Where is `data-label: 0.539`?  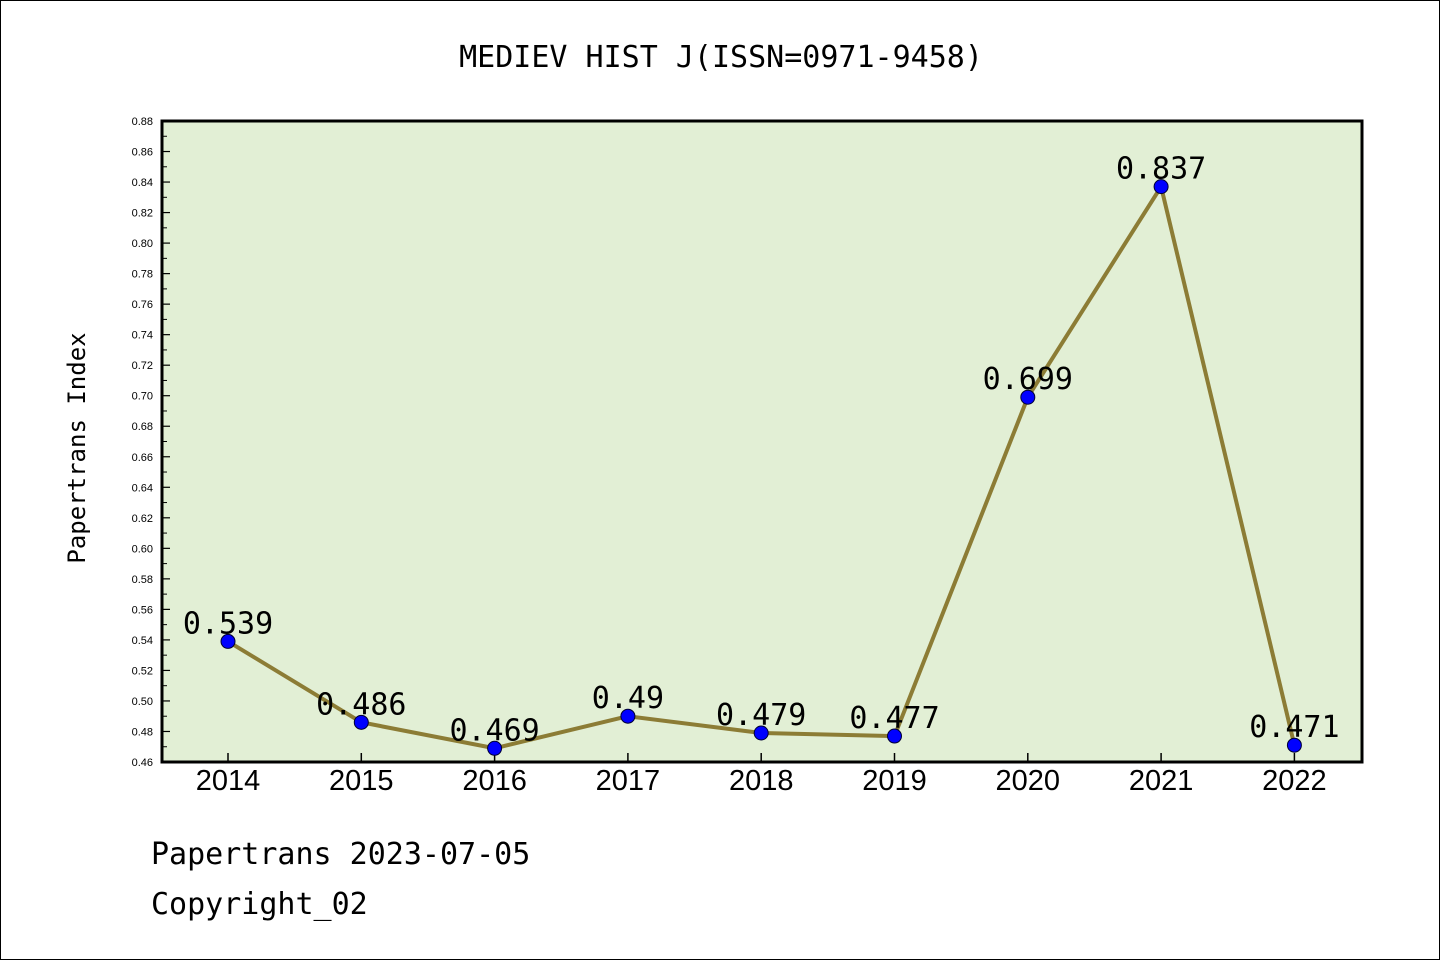 data-label: 0.539 is located at coordinates (228, 623).